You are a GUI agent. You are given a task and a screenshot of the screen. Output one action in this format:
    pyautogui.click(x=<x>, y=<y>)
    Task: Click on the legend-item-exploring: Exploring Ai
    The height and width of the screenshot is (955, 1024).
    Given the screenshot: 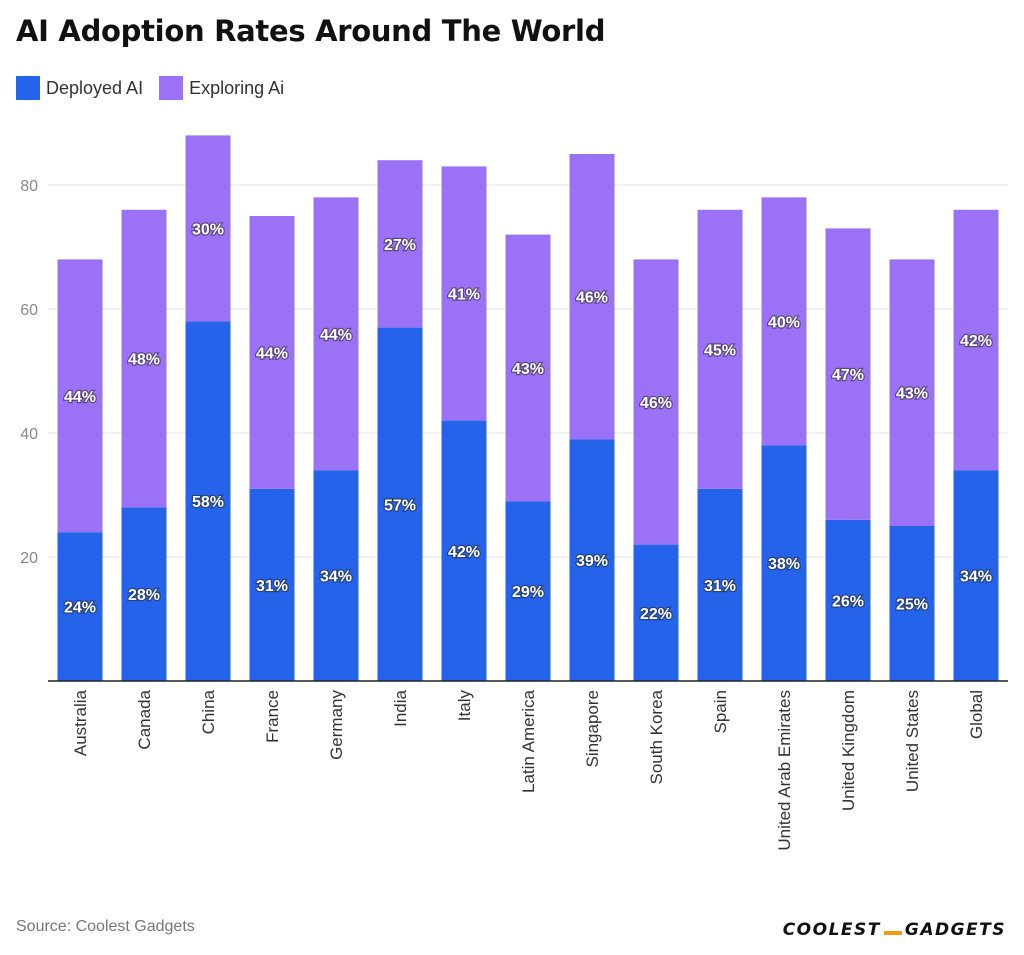 What is the action you would take?
    pyautogui.click(x=221, y=88)
    